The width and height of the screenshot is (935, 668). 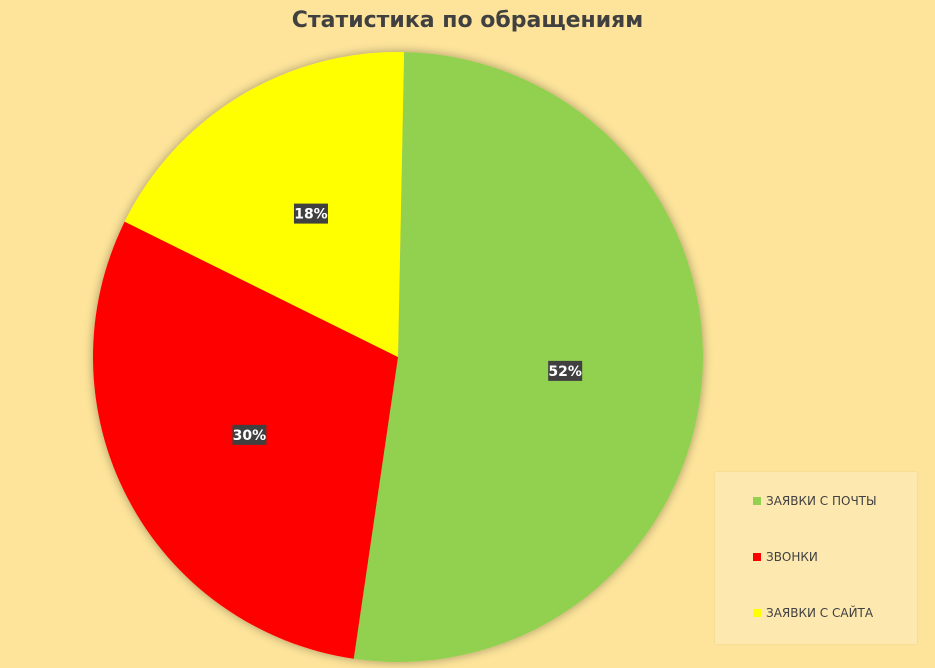 I want to click on legend-item-site: ЗАЯВКИ С САЙТА, so click(x=813, y=613).